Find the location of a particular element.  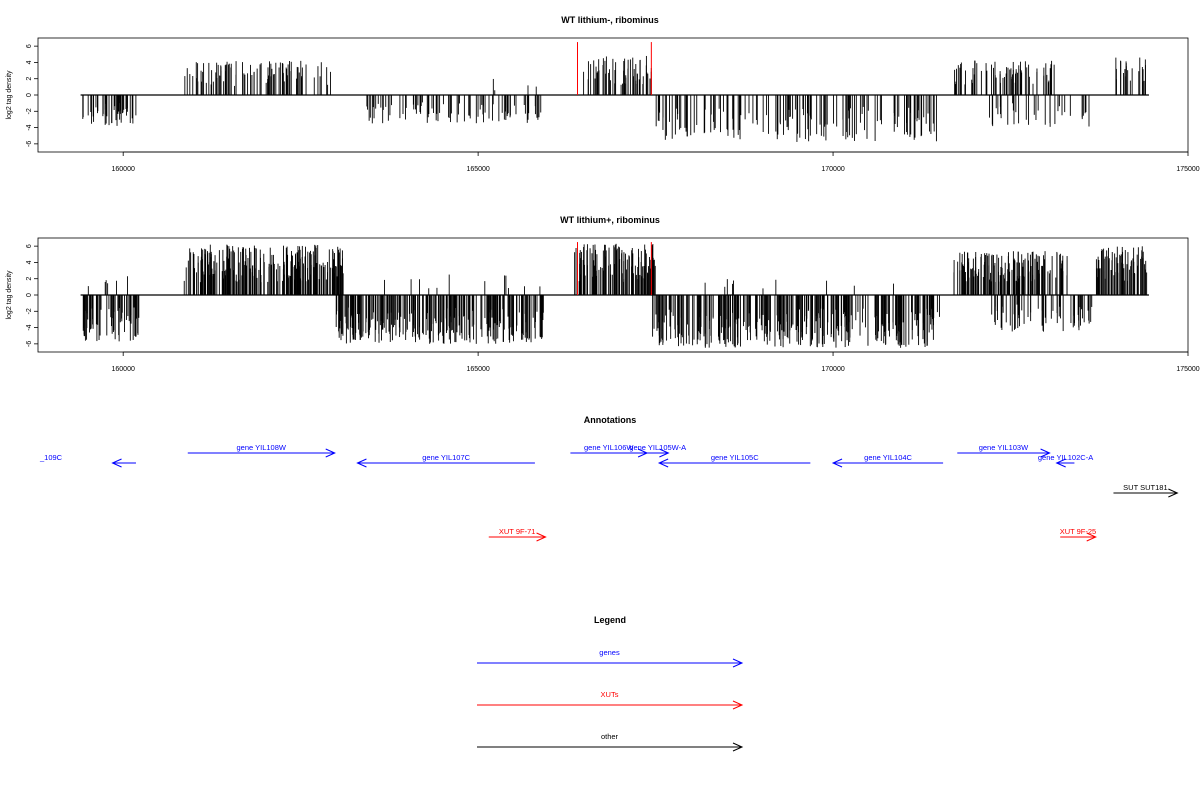

feature-label: gene YIL107C is located at coordinates (446, 457).